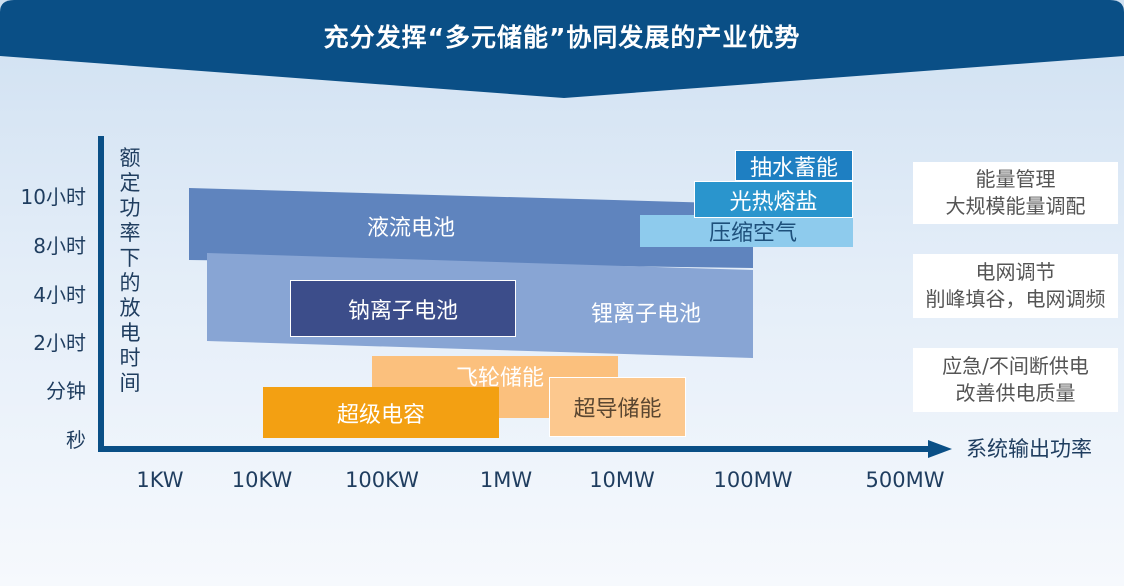 The width and height of the screenshot is (1124, 586). I want to click on x-axis-arrow-icon, so click(940, 449).